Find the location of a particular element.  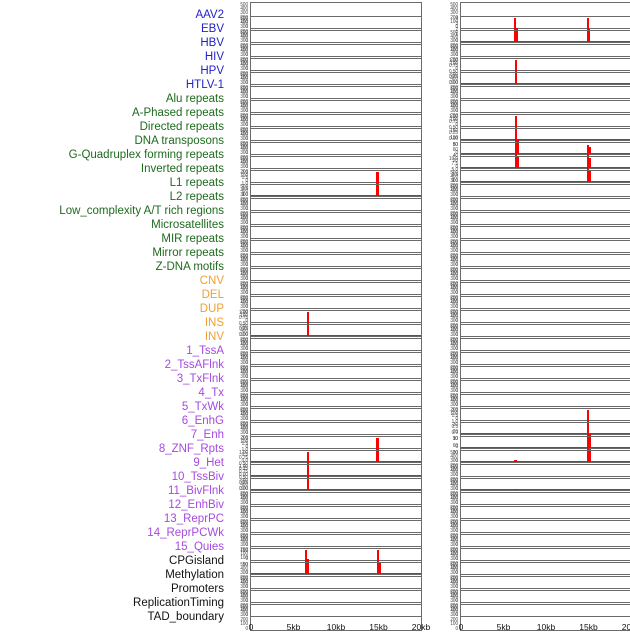

y-tick-label: 1.00 is located at coordinates (453, 115).